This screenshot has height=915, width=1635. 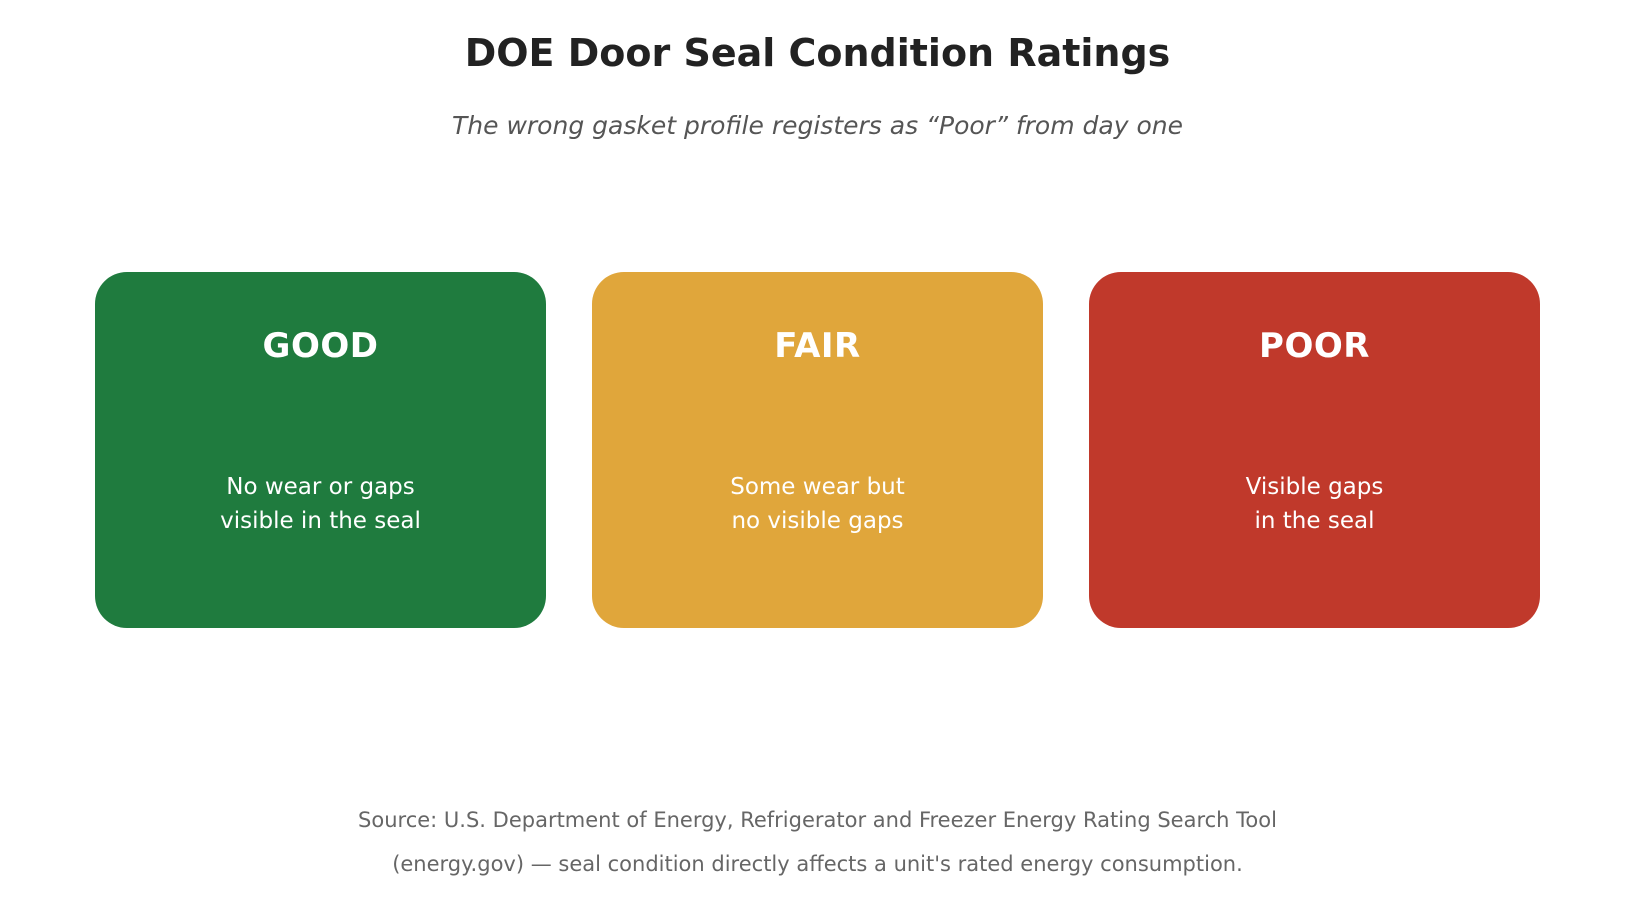 I want to click on rating-description-poor: Visible gaps in the seal, so click(x=1314, y=504).